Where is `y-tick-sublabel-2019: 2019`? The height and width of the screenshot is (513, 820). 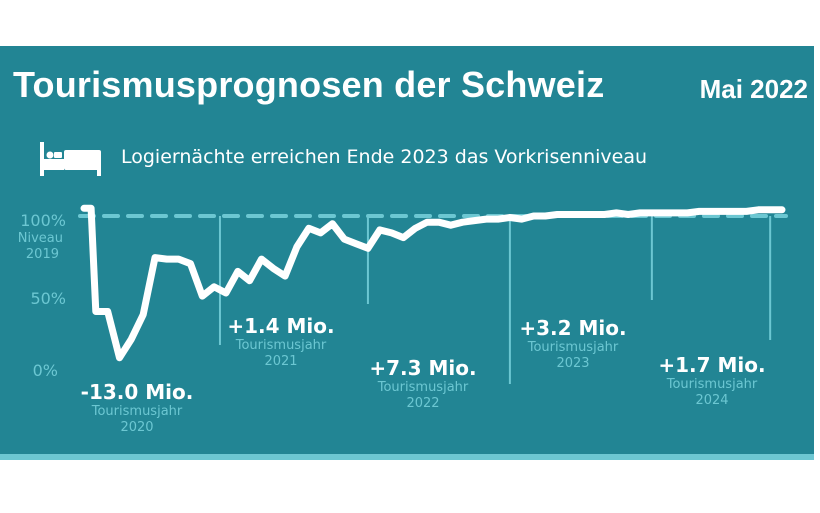
y-tick-sublabel-2019: 2019 is located at coordinates (42, 254).